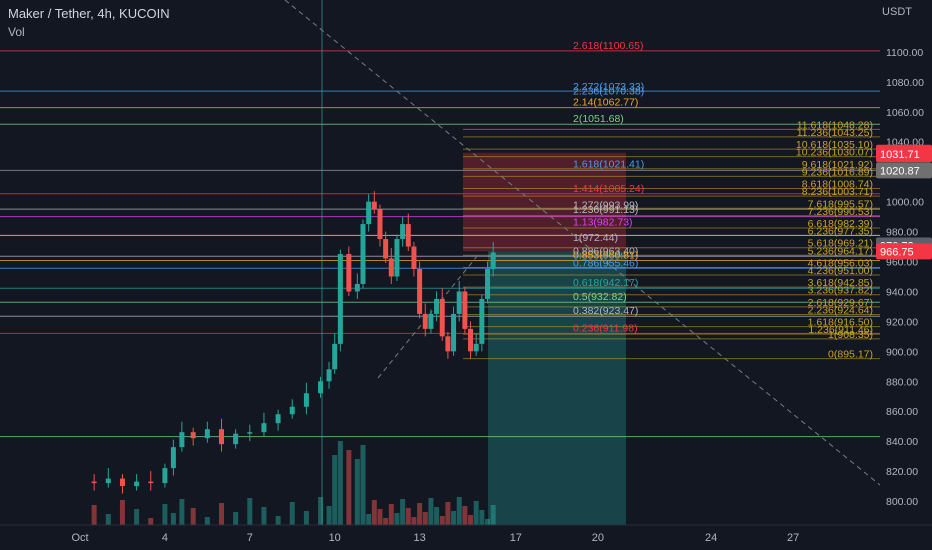 Image resolution: width=932 pixels, height=550 pixels. Describe the element at coordinates (904, 53) in the screenshot. I see `y-tick-label: 1100.00` at that location.